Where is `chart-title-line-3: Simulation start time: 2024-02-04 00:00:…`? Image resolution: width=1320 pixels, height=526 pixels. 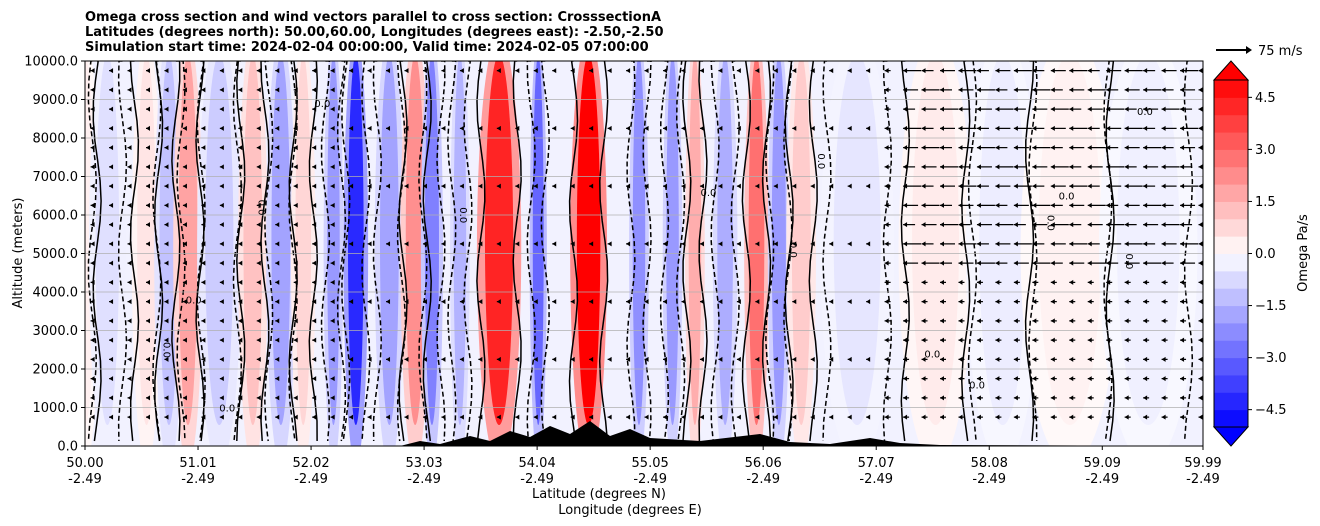 chart-title-line-3: Simulation start time: 2024-02-04 00:00:… is located at coordinates (367, 47).